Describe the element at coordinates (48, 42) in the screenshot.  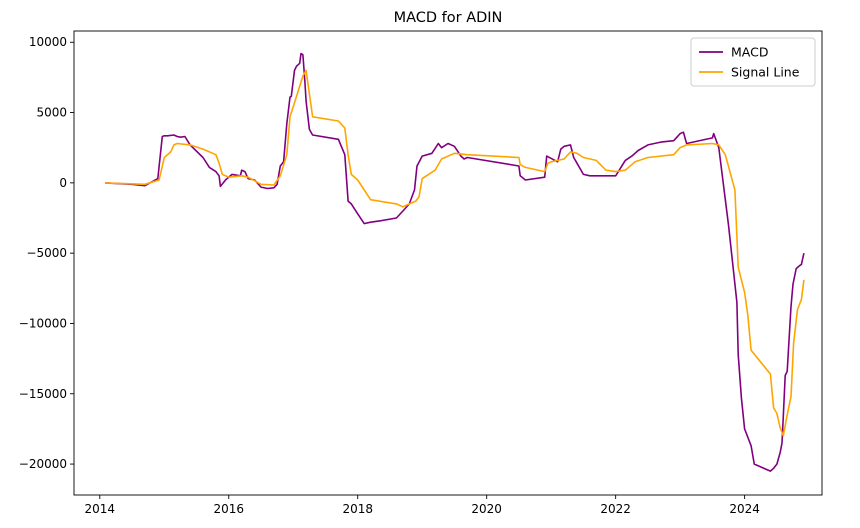
I see `y-tick-label: 10000` at that location.